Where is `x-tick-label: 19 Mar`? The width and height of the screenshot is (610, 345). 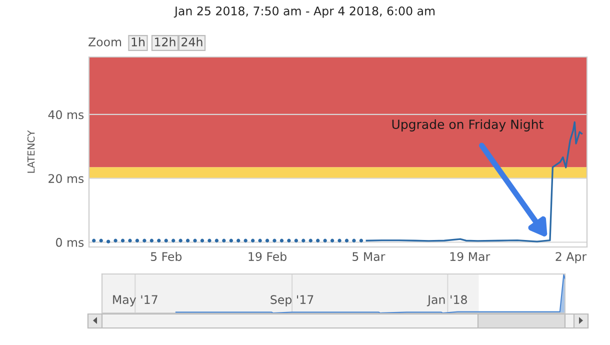 x-tick-label: 19 Mar is located at coordinates (470, 256).